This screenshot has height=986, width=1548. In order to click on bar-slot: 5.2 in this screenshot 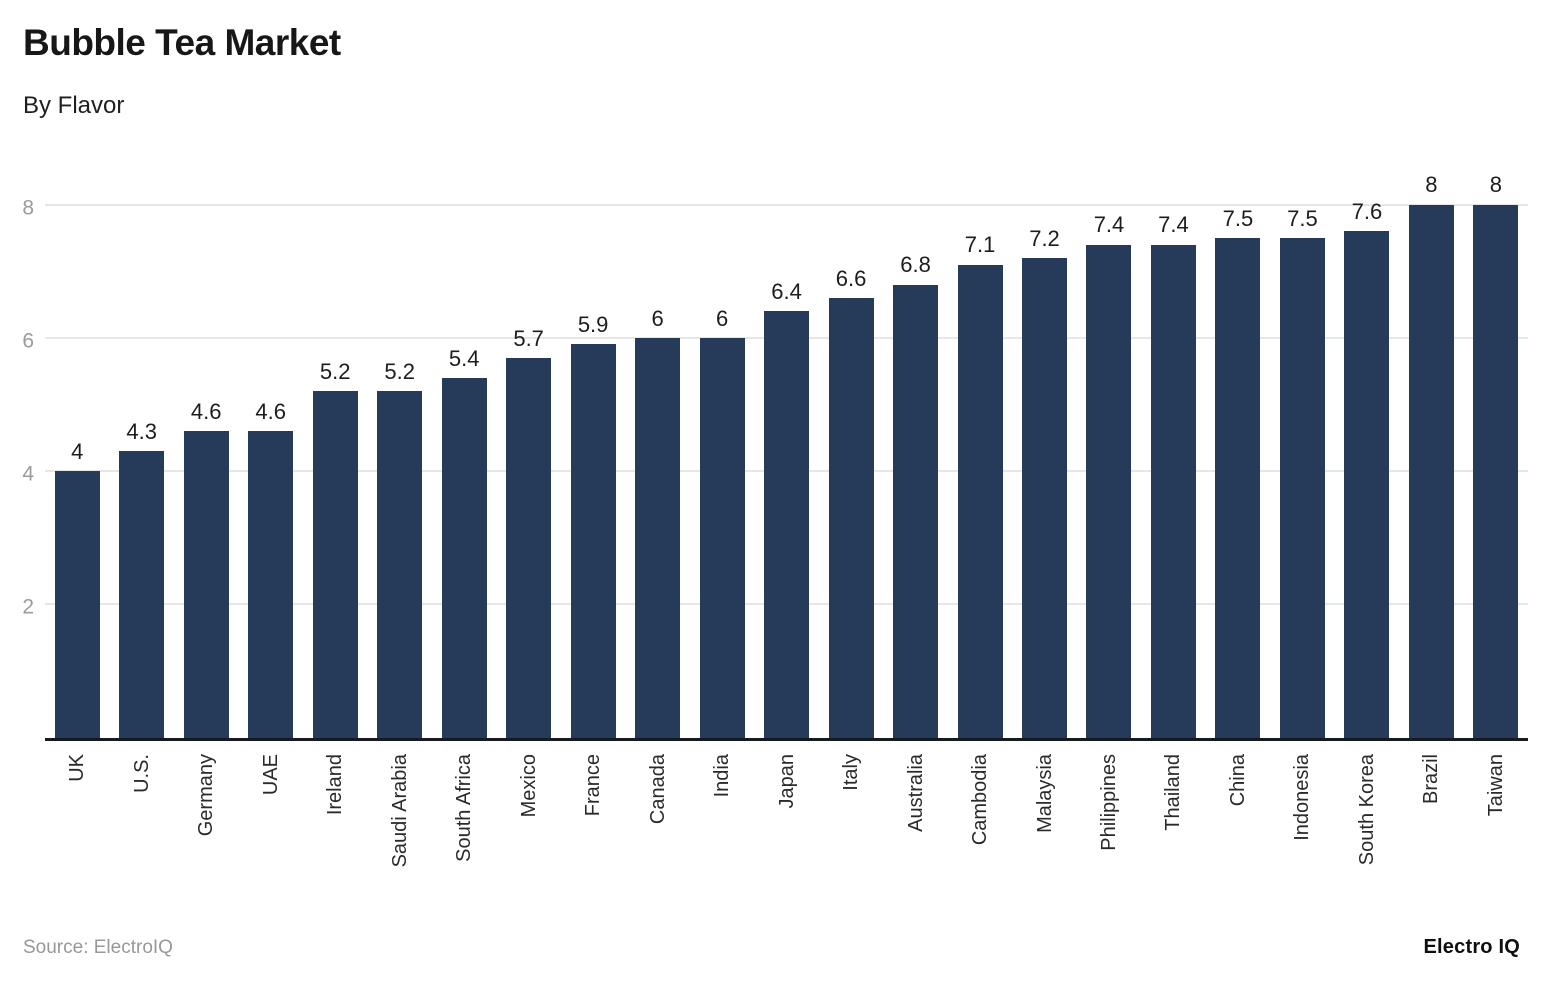, I will do `click(399, 548)`.